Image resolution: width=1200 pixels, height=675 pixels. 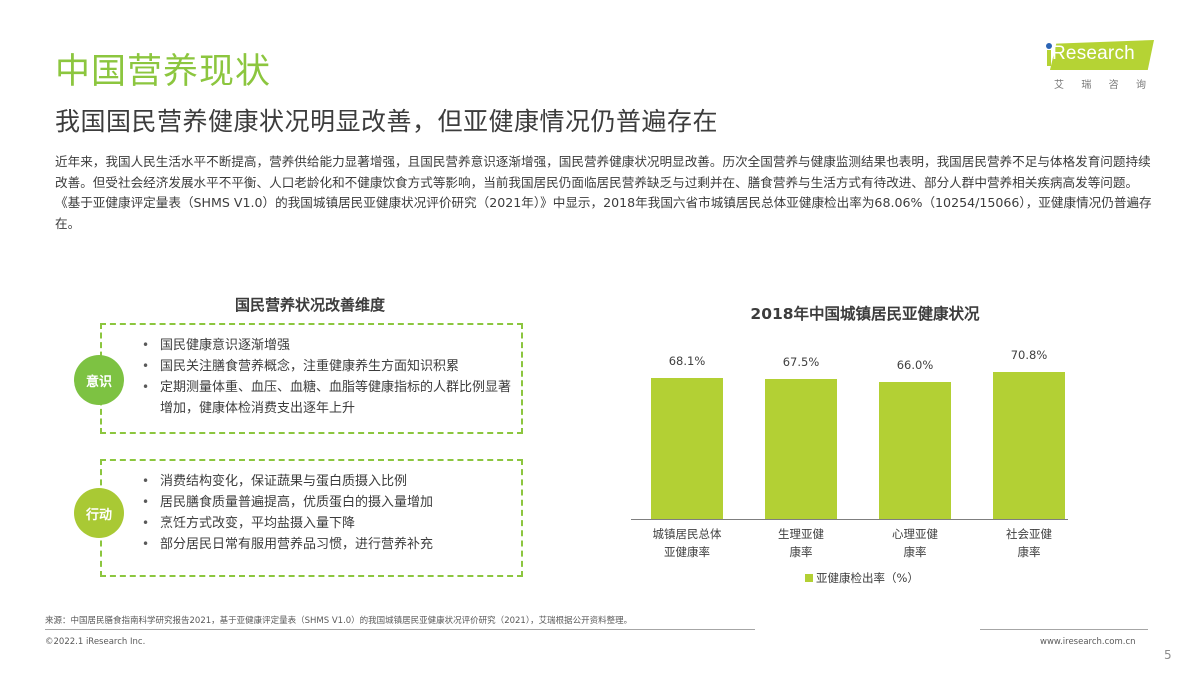 What do you see at coordinates (95, 642) in the screenshot?
I see `copyright: ©2022.1 iResearch Inc.` at bounding box center [95, 642].